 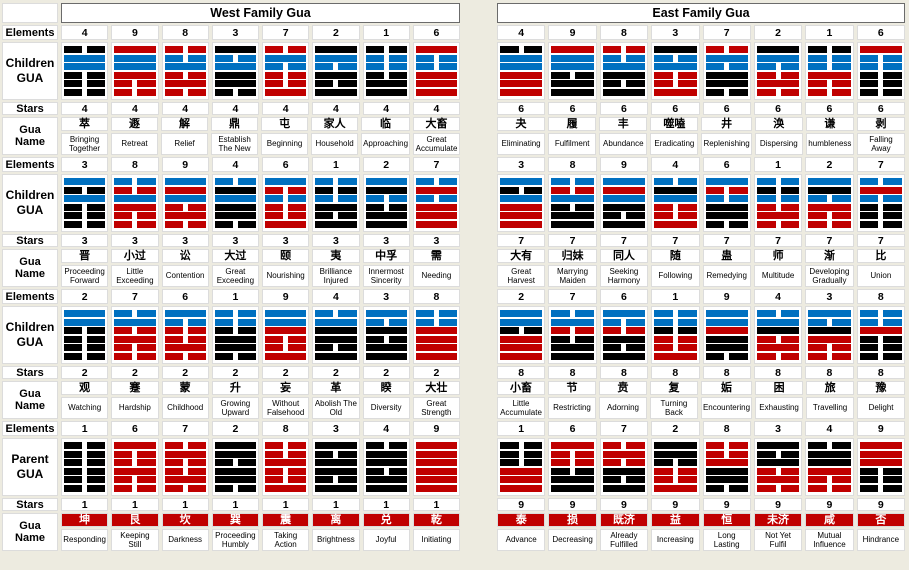 What do you see at coordinates (85, 276) in the screenshot?
I see `gua-name-english: Proceeding Forward` at bounding box center [85, 276].